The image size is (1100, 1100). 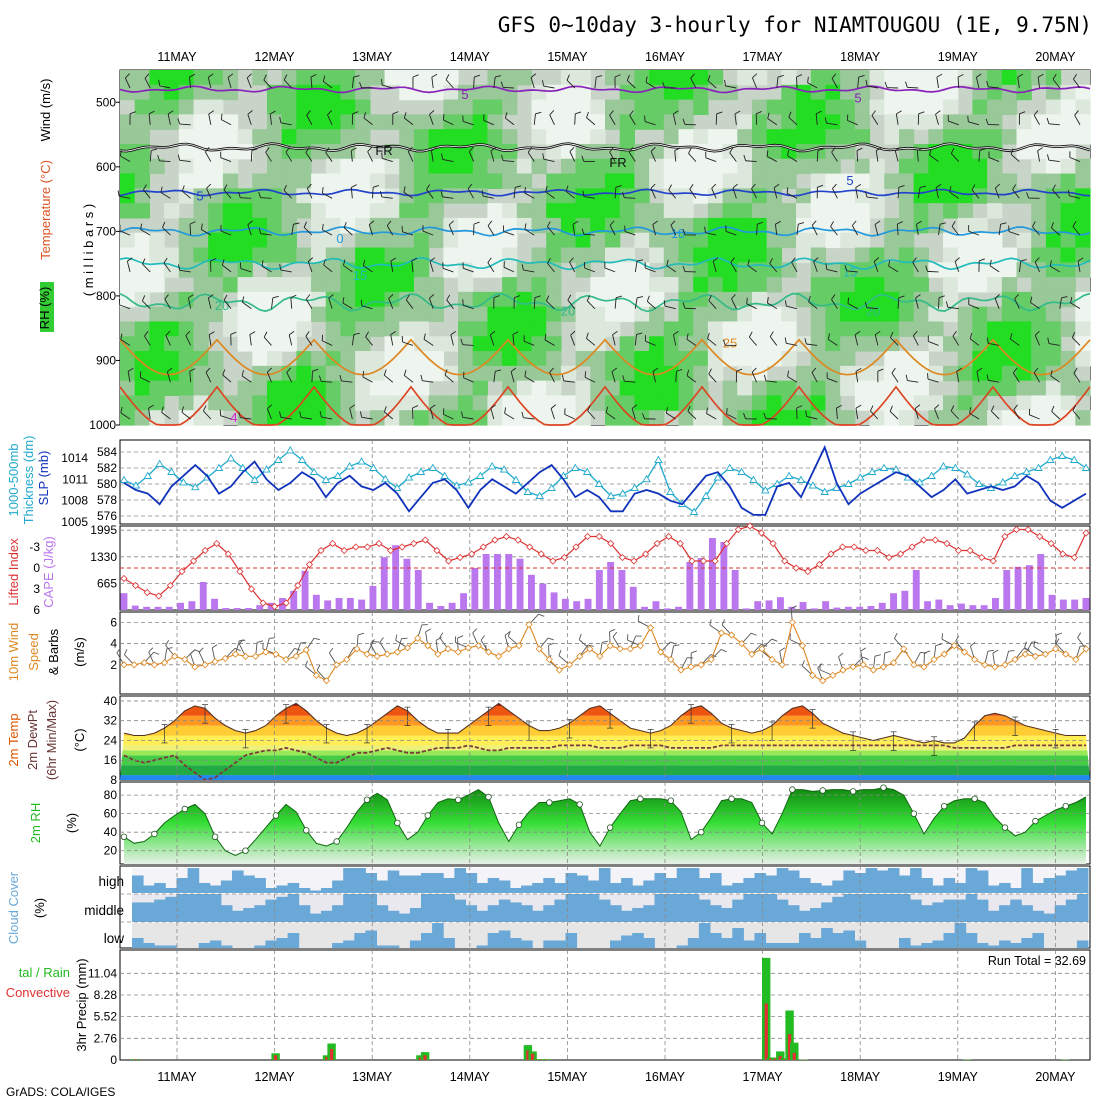 I want to click on cloud-unit-label: (%), so click(x=39, y=908).